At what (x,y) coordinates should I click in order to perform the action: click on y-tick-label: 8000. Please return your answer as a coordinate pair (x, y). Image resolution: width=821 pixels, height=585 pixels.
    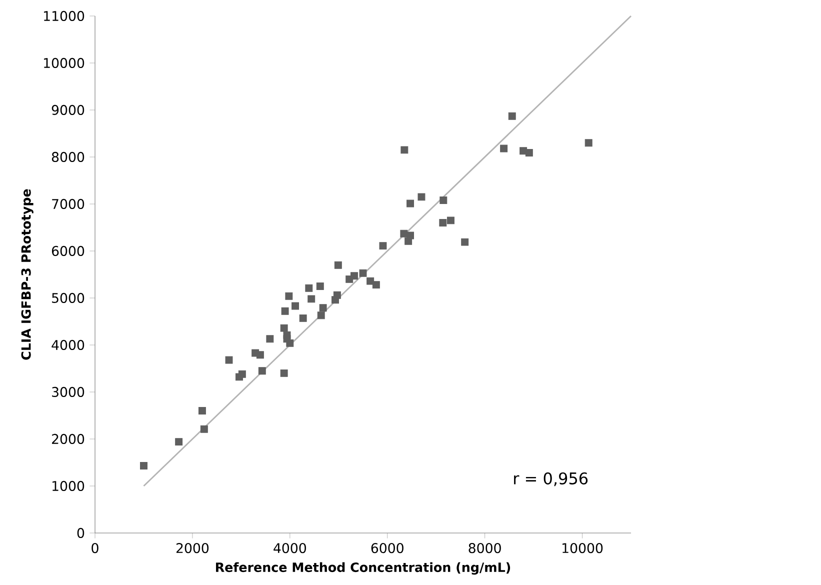
    Looking at the image, I should click on (68, 157).